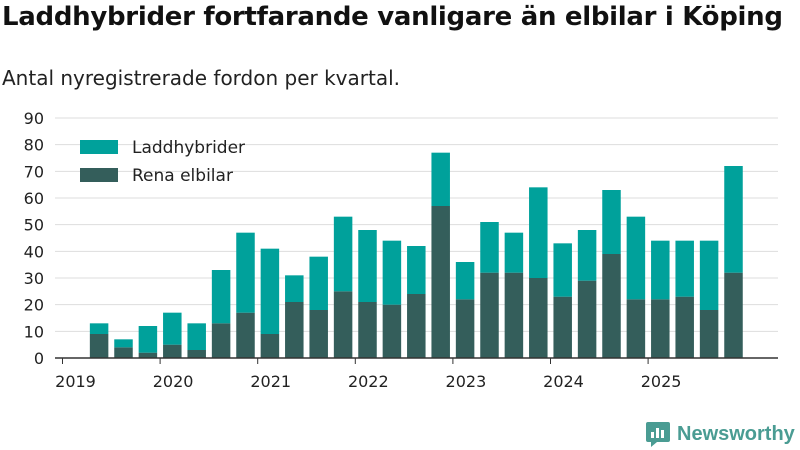 This screenshot has width=800, height=450. What do you see at coordinates (661, 381) in the screenshot?
I see `x-tick-label: 2025` at bounding box center [661, 381].